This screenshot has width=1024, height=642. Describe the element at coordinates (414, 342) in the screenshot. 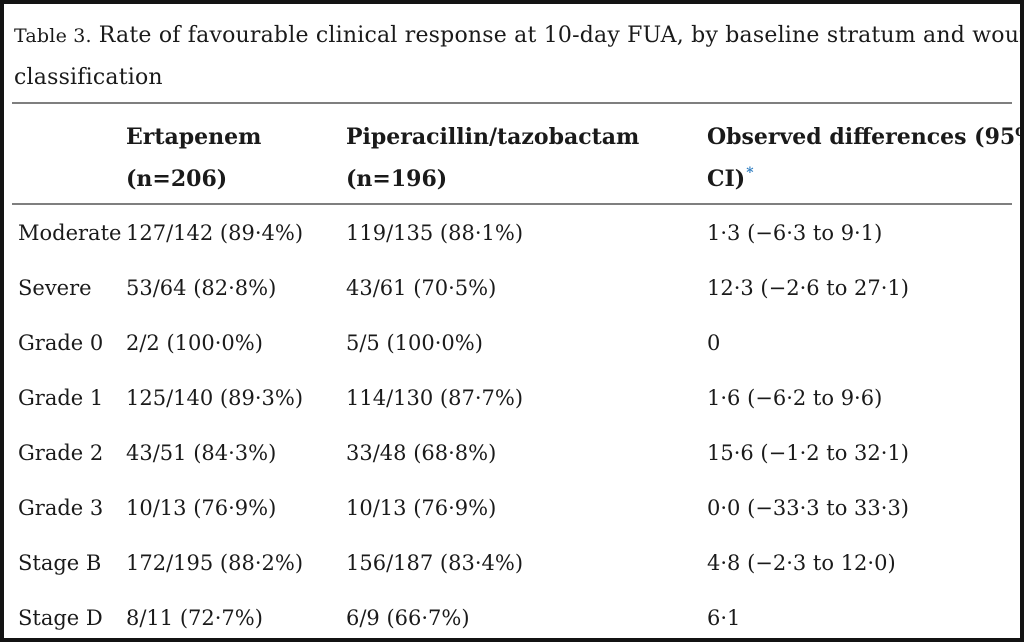

I see `cell-pip-tazo: 5/5 (100·0%)` at that location.